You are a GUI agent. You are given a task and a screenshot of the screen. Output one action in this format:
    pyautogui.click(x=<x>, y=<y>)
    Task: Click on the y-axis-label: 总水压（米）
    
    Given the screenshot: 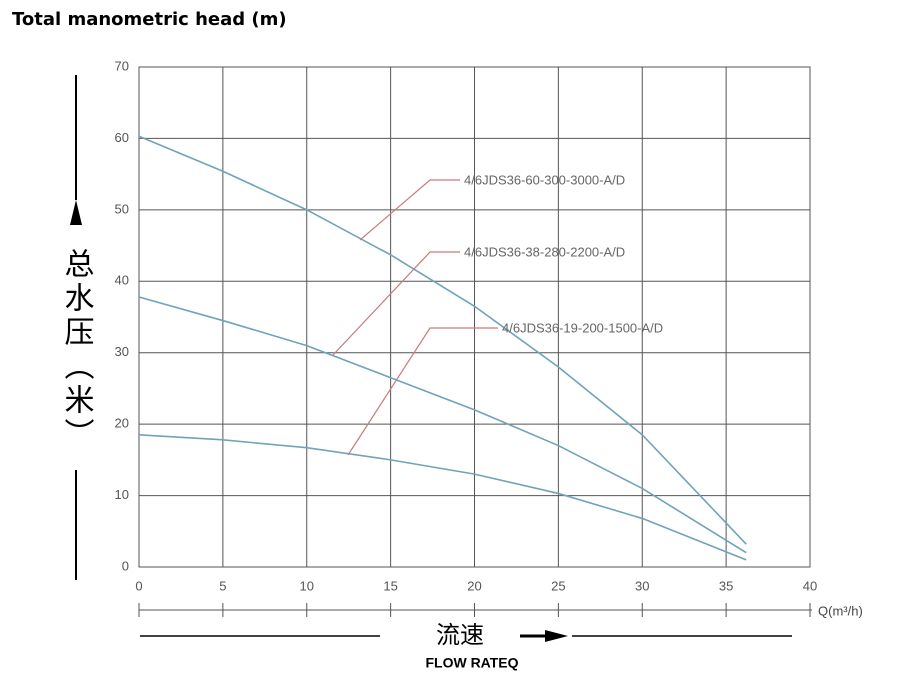 What is the action you would take?
    pyautogui.click(x=77, y=350)
    